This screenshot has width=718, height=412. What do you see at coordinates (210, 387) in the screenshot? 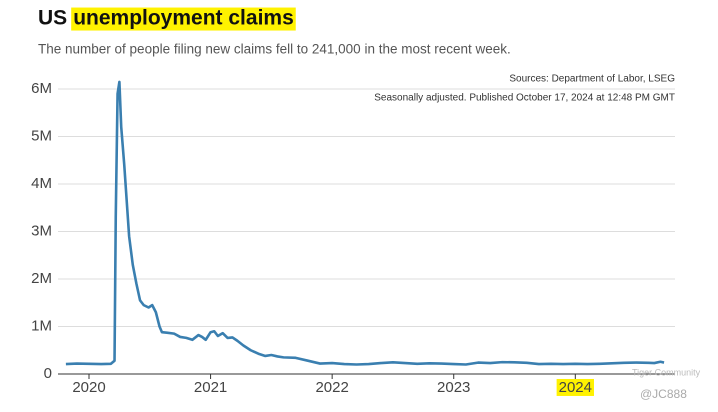
I see `x-tick-label: 2021` at bounding box center [210, 387].